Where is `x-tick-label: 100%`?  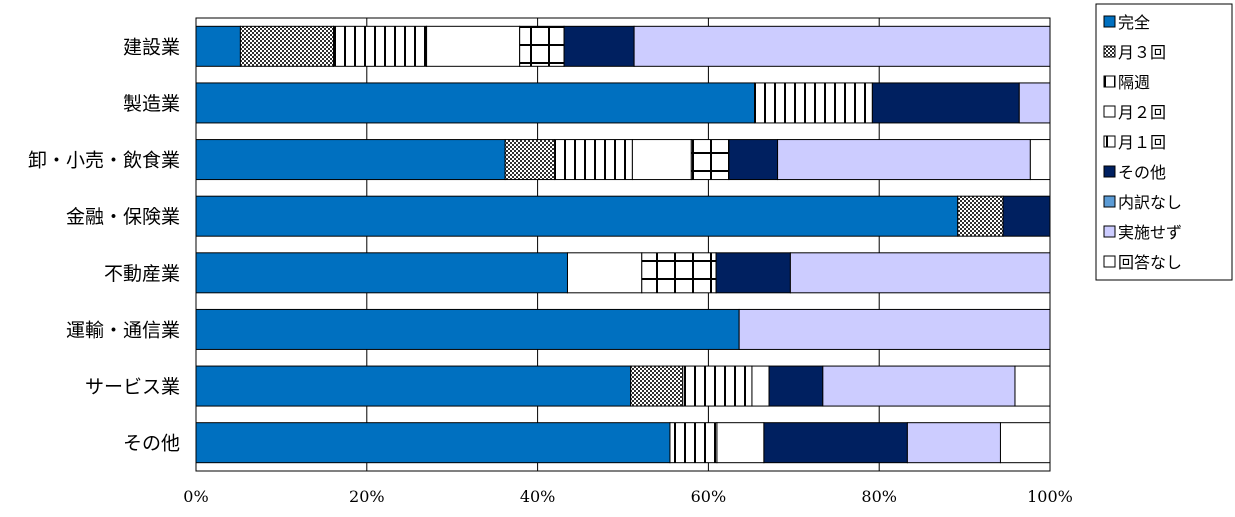 x-tick-label: 100% is located at coordinates (1050, 496).